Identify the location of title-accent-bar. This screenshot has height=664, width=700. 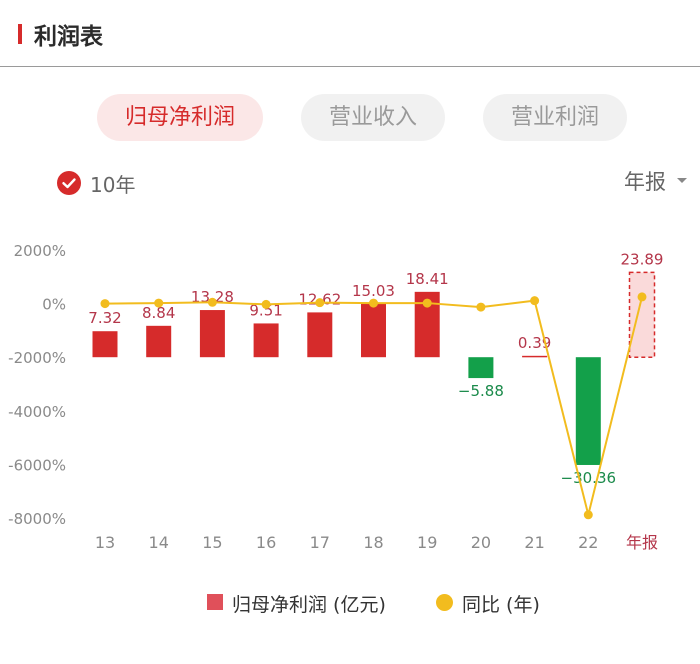
(20, 34).